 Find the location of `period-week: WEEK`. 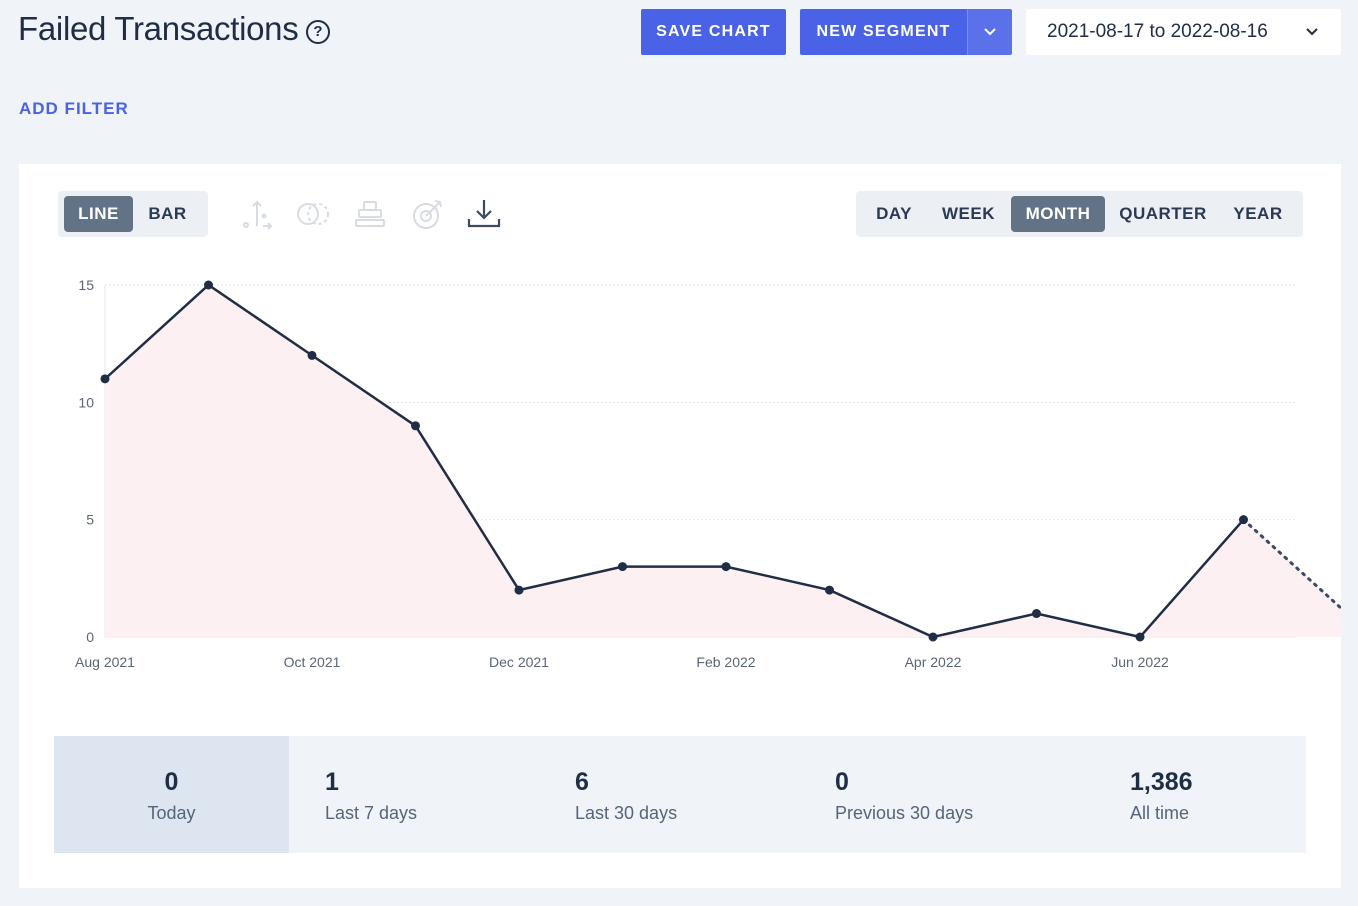

period-week: WEEK is located at coordinates (968, 213).